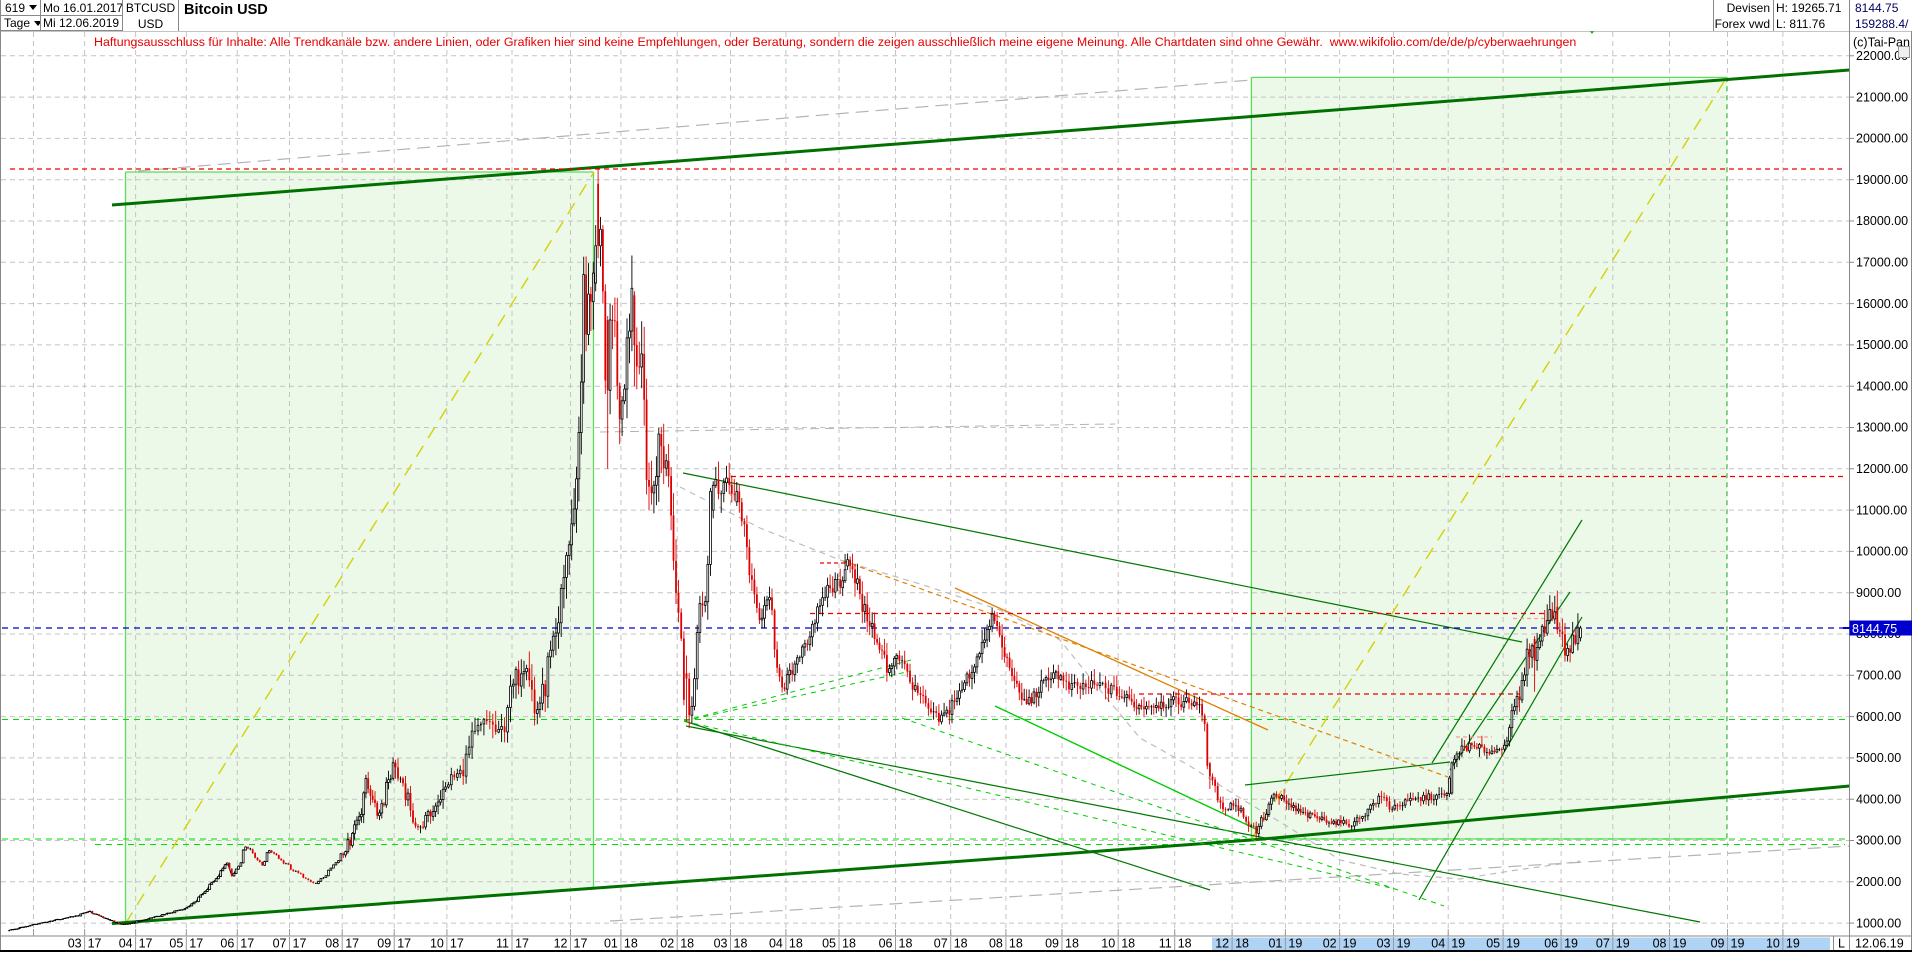 This screenshot has height=957, width=1912. What do you see at coordinates (1878, 593) in the screenshot?
I see `svg-text: 9000.00` at bounding box center [1878, 593].